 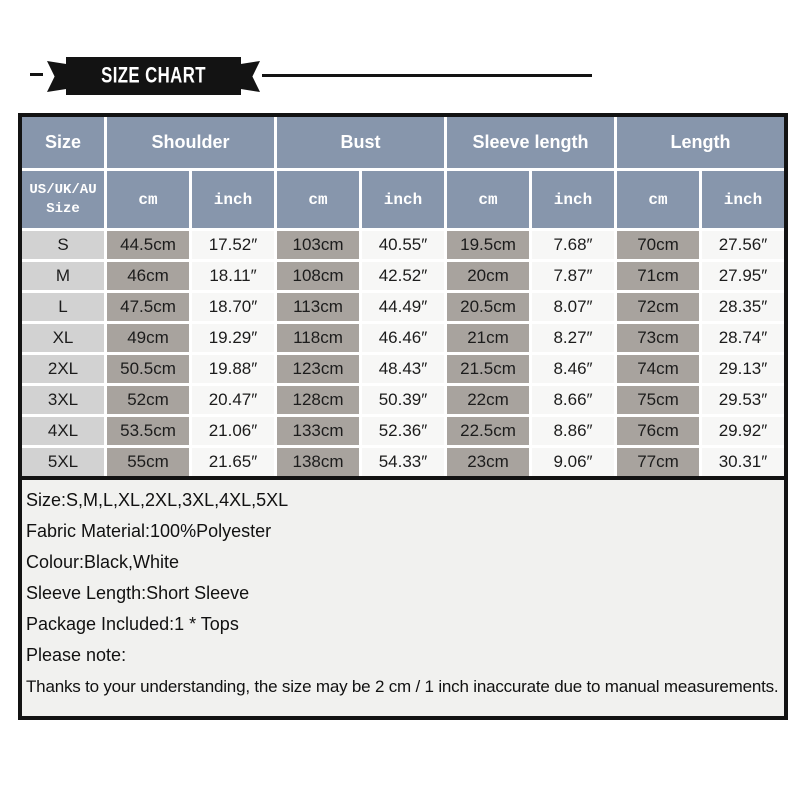 I want to click on size-cell: S, so click(x=63, y=245).